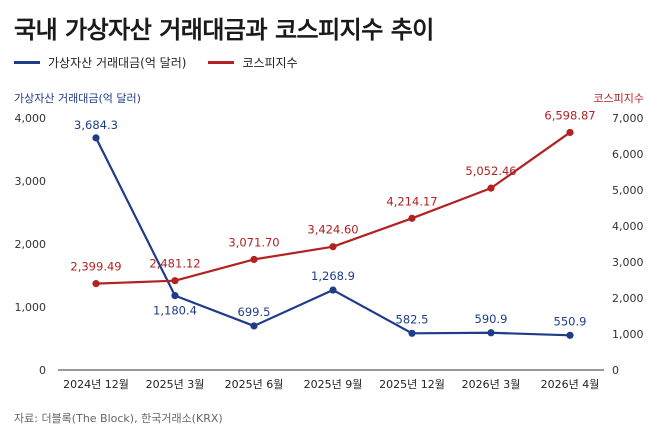  Describe the element at coordinates (175, 311) in the screenshot. I see `data-label-crypto: 1,180.4` at that location.